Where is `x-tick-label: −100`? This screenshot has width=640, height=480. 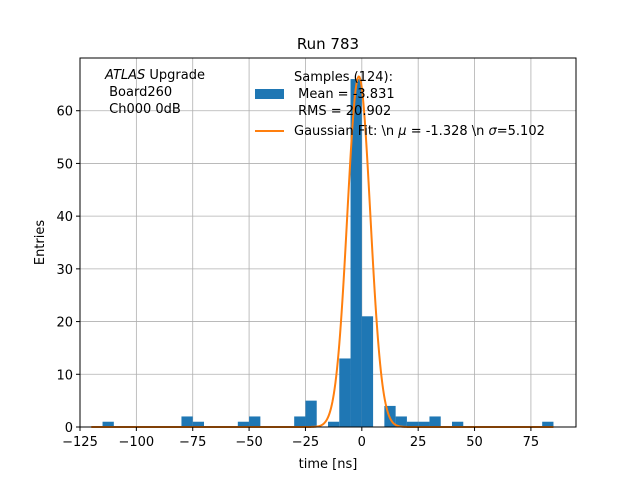
x-tick-label: −100 is located at coordinates (137, 442).